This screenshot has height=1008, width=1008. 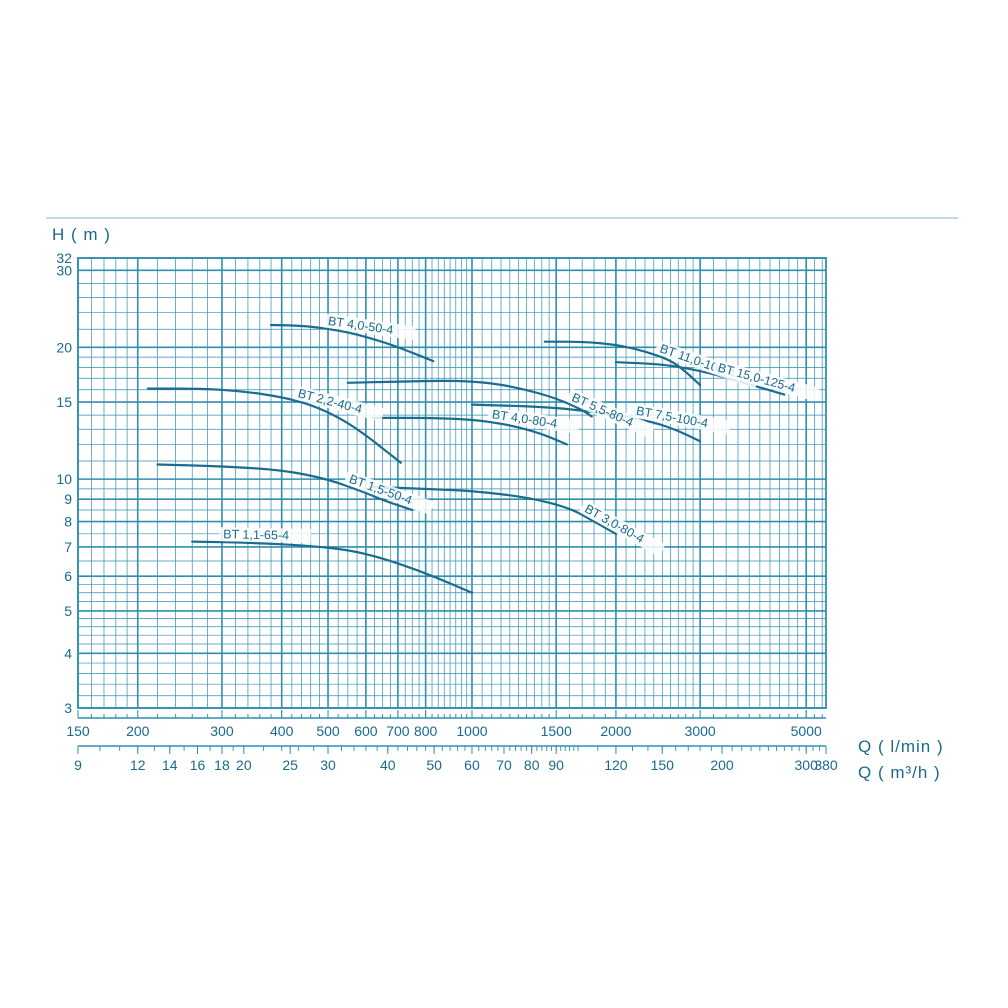 I want to click on curve-label-group: BT 15,0-125-4, so click(x=766, y=380).